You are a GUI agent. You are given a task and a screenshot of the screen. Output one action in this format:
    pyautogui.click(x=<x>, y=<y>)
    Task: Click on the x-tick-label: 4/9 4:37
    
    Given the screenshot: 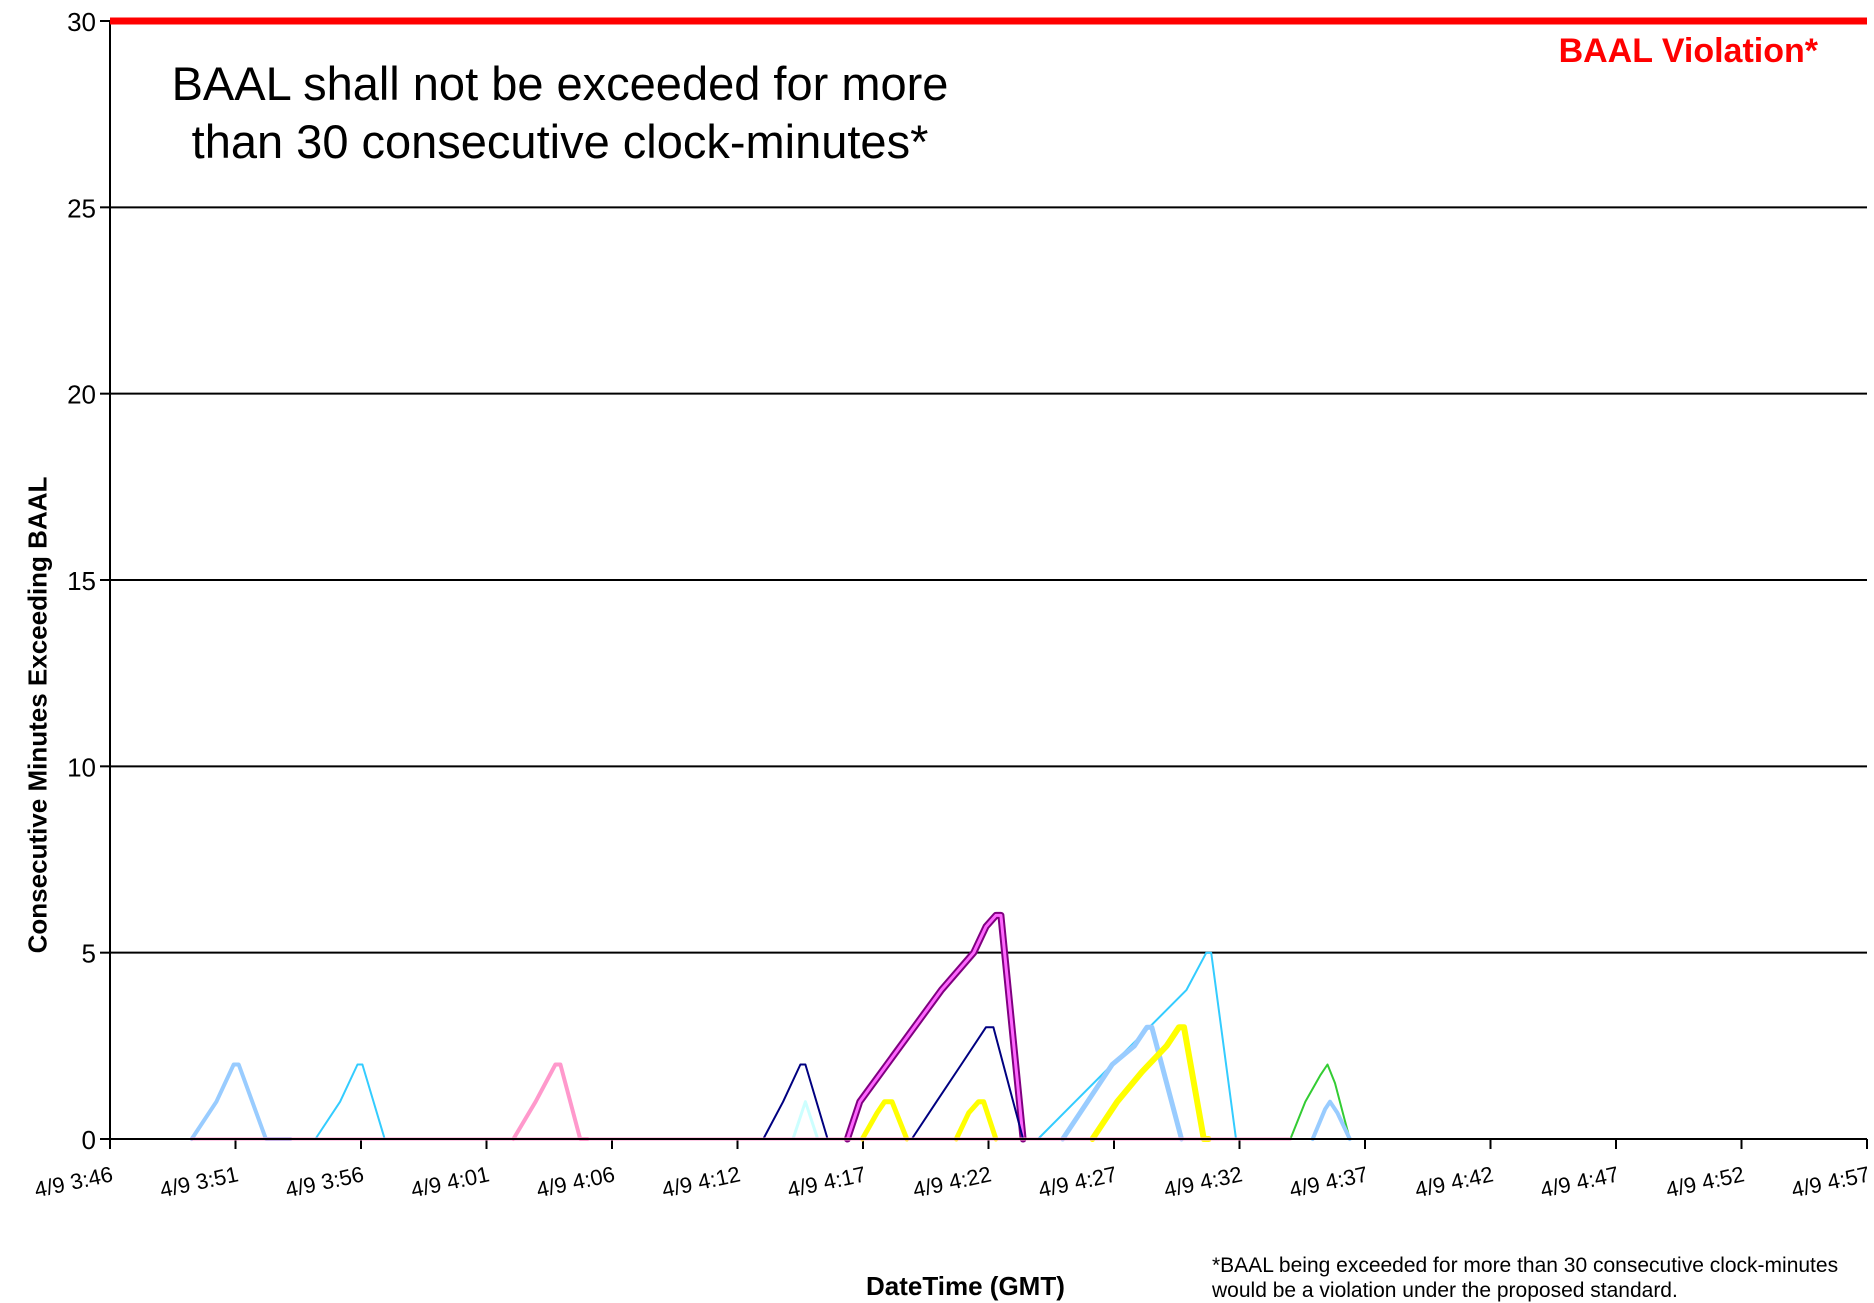 What is the action you would take?
    pyautogui.click(x=1328, y=1181)
    